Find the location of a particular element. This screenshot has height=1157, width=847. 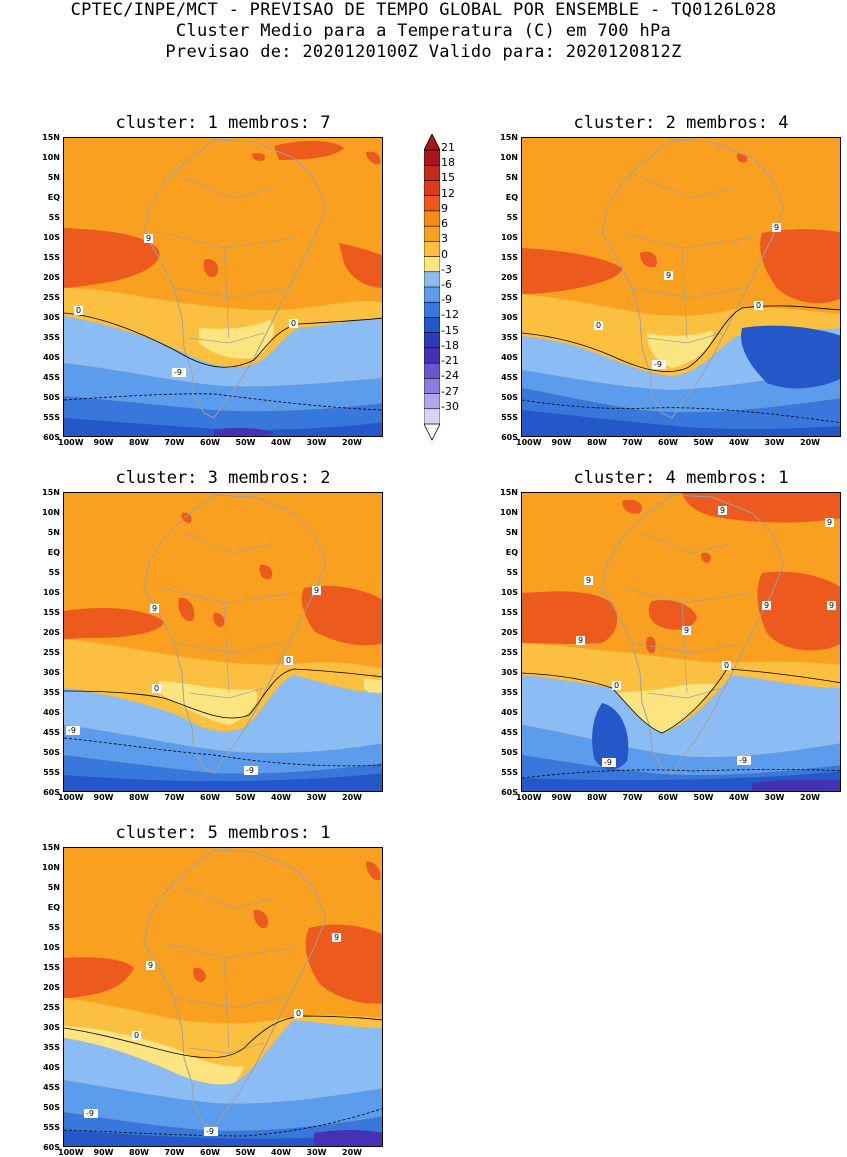

latitude-label: 45S is located at coordinates (51, 732).